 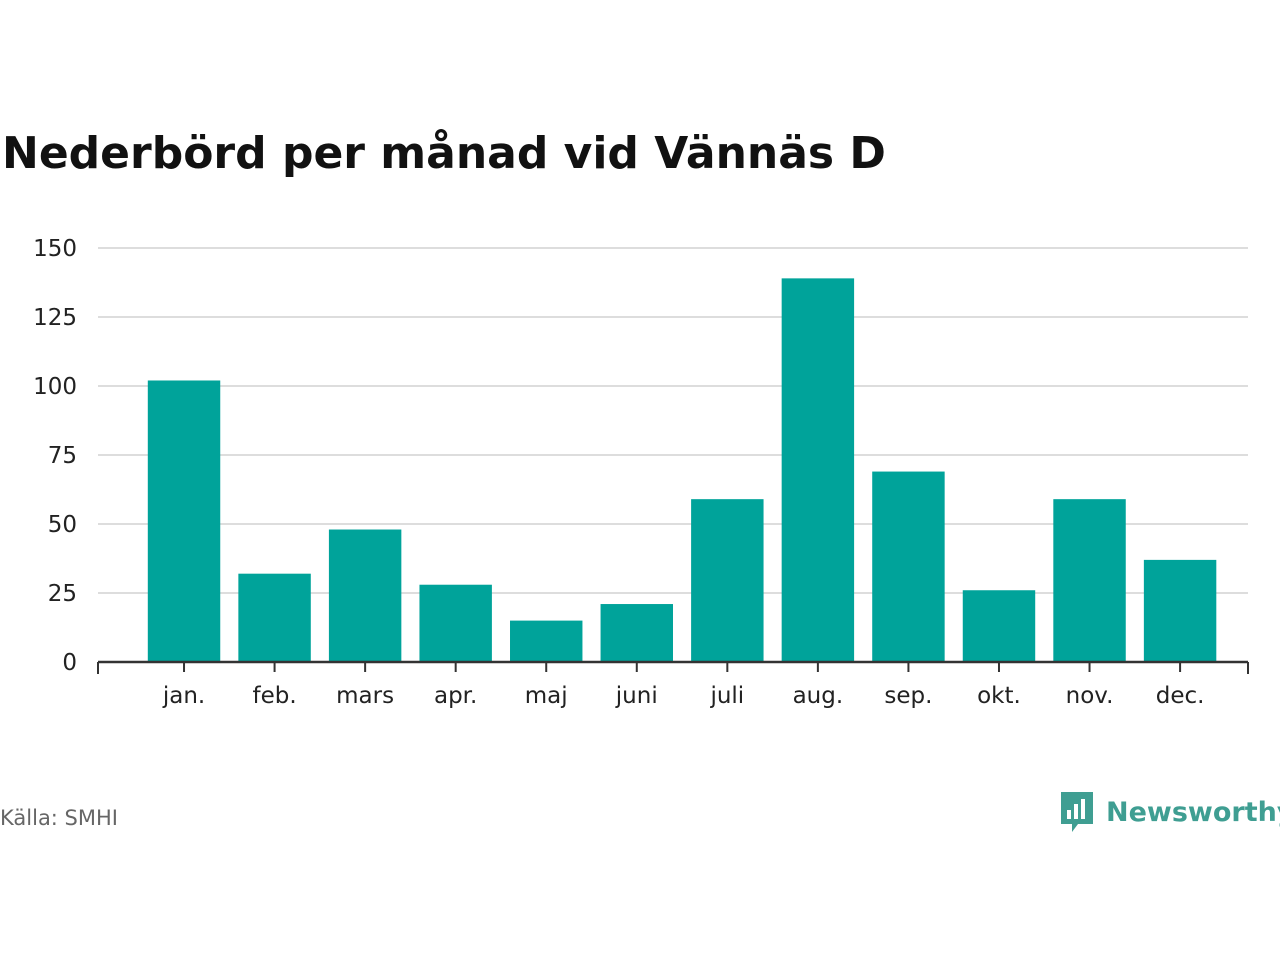 I want to click on x-tick-label: mars, so click(x=365, y=696).